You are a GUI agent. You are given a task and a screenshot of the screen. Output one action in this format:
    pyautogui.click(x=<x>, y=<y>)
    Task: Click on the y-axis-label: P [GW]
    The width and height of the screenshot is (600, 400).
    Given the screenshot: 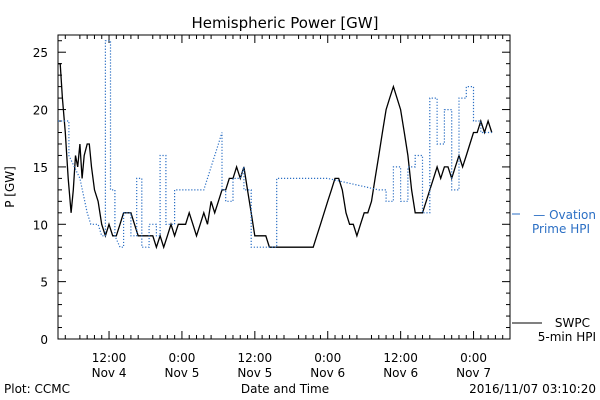 What is the action you would take?
    pyautogui.click(x=10, y=187)
    